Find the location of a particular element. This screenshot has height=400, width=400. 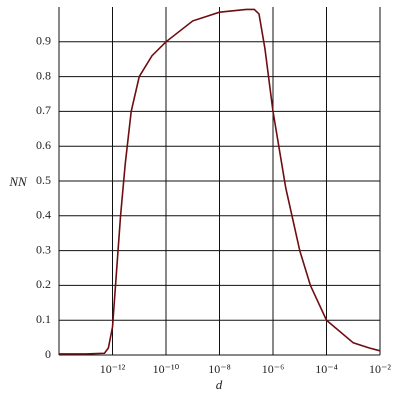

y-tick-label: 0.6 is located at coordinates (43, 145).